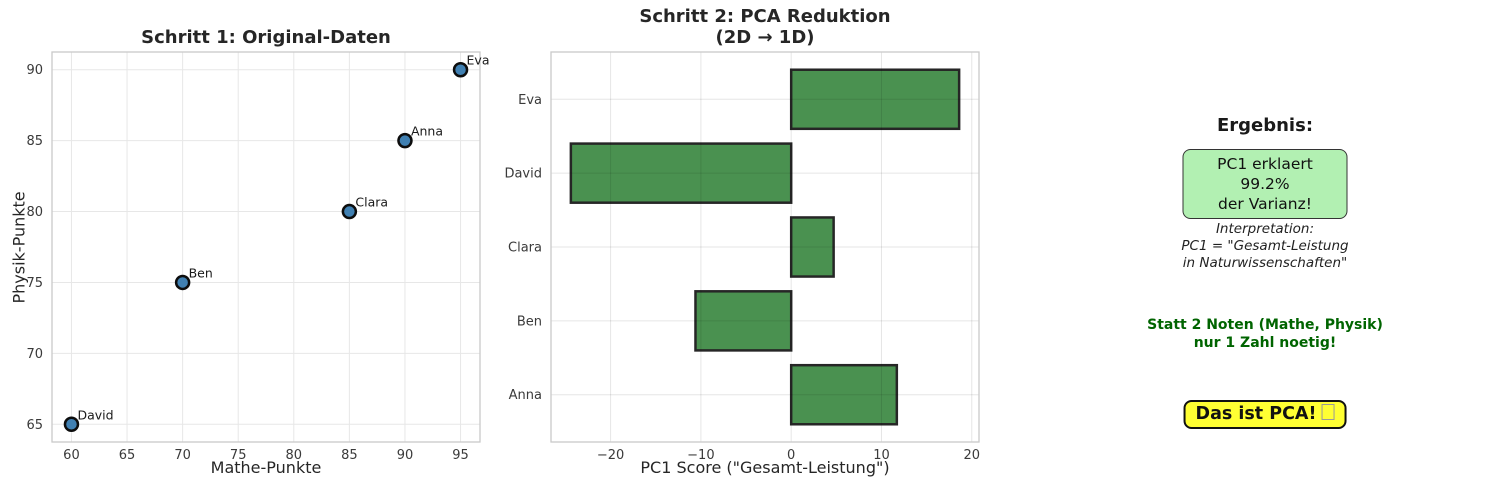  I want to click on scatter-point-anna, so click(405, 140).